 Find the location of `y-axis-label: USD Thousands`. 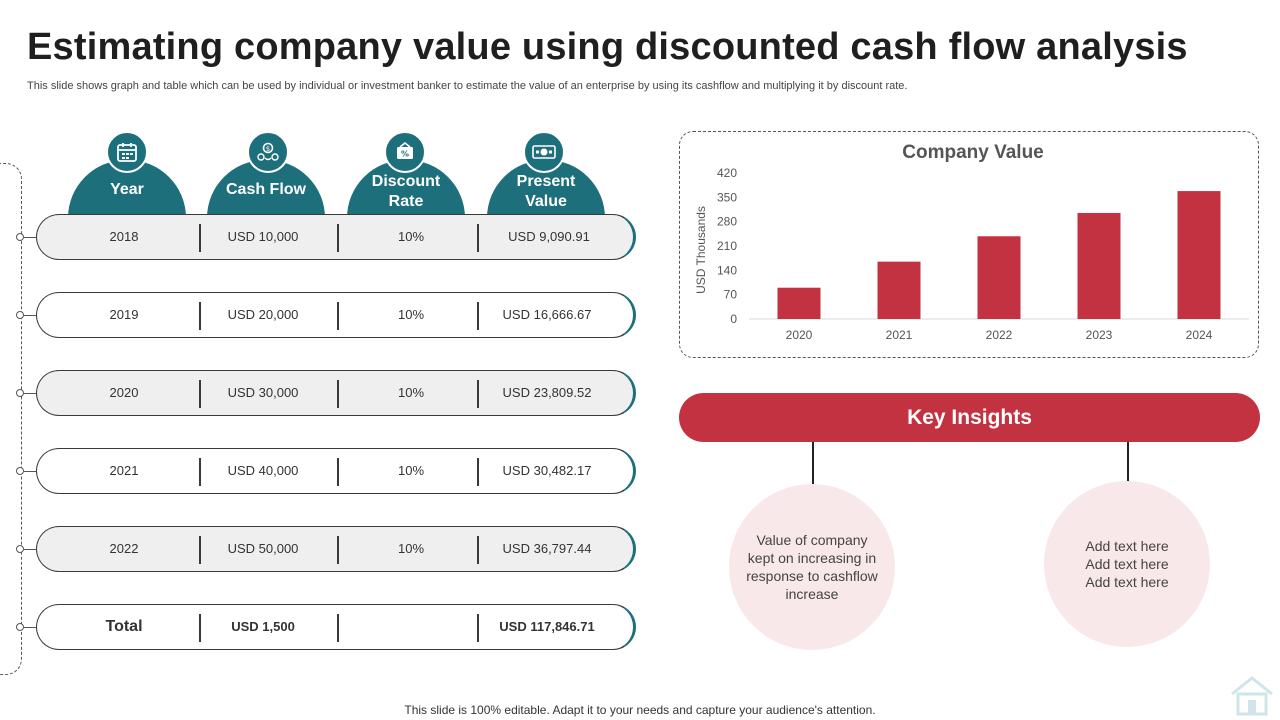

y-axis-label: USD Thousands is located at coordinates (701, 250).